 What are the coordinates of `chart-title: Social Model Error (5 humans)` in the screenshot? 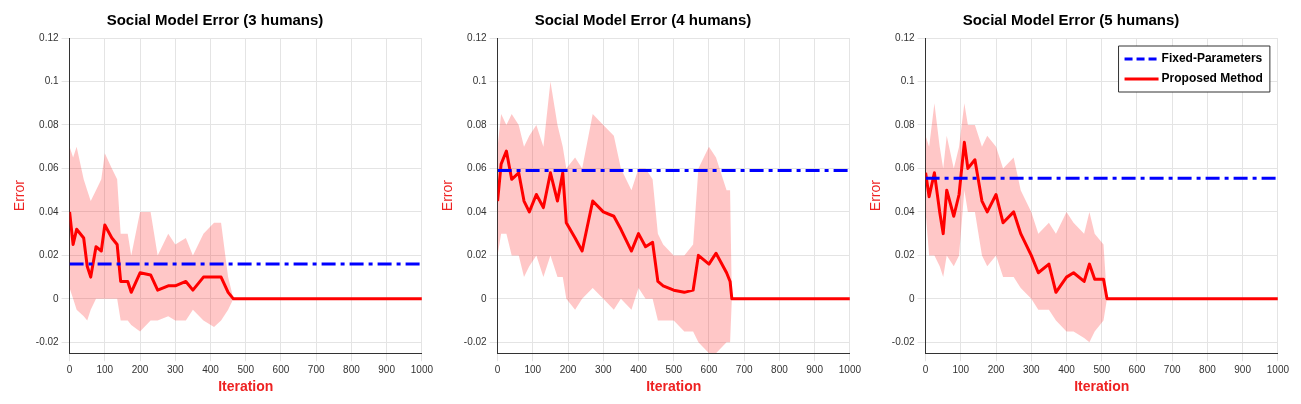 It's located at (1071, 20).